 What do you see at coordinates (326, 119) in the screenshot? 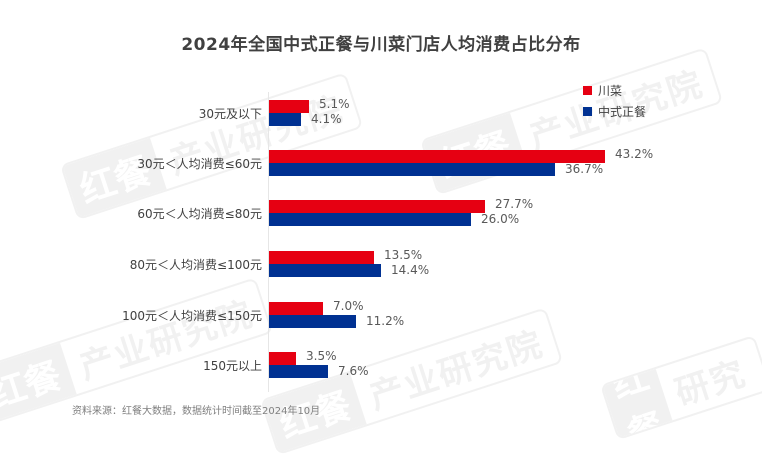
I see `value-label: 4.1%` at bounding box center [326, 119].